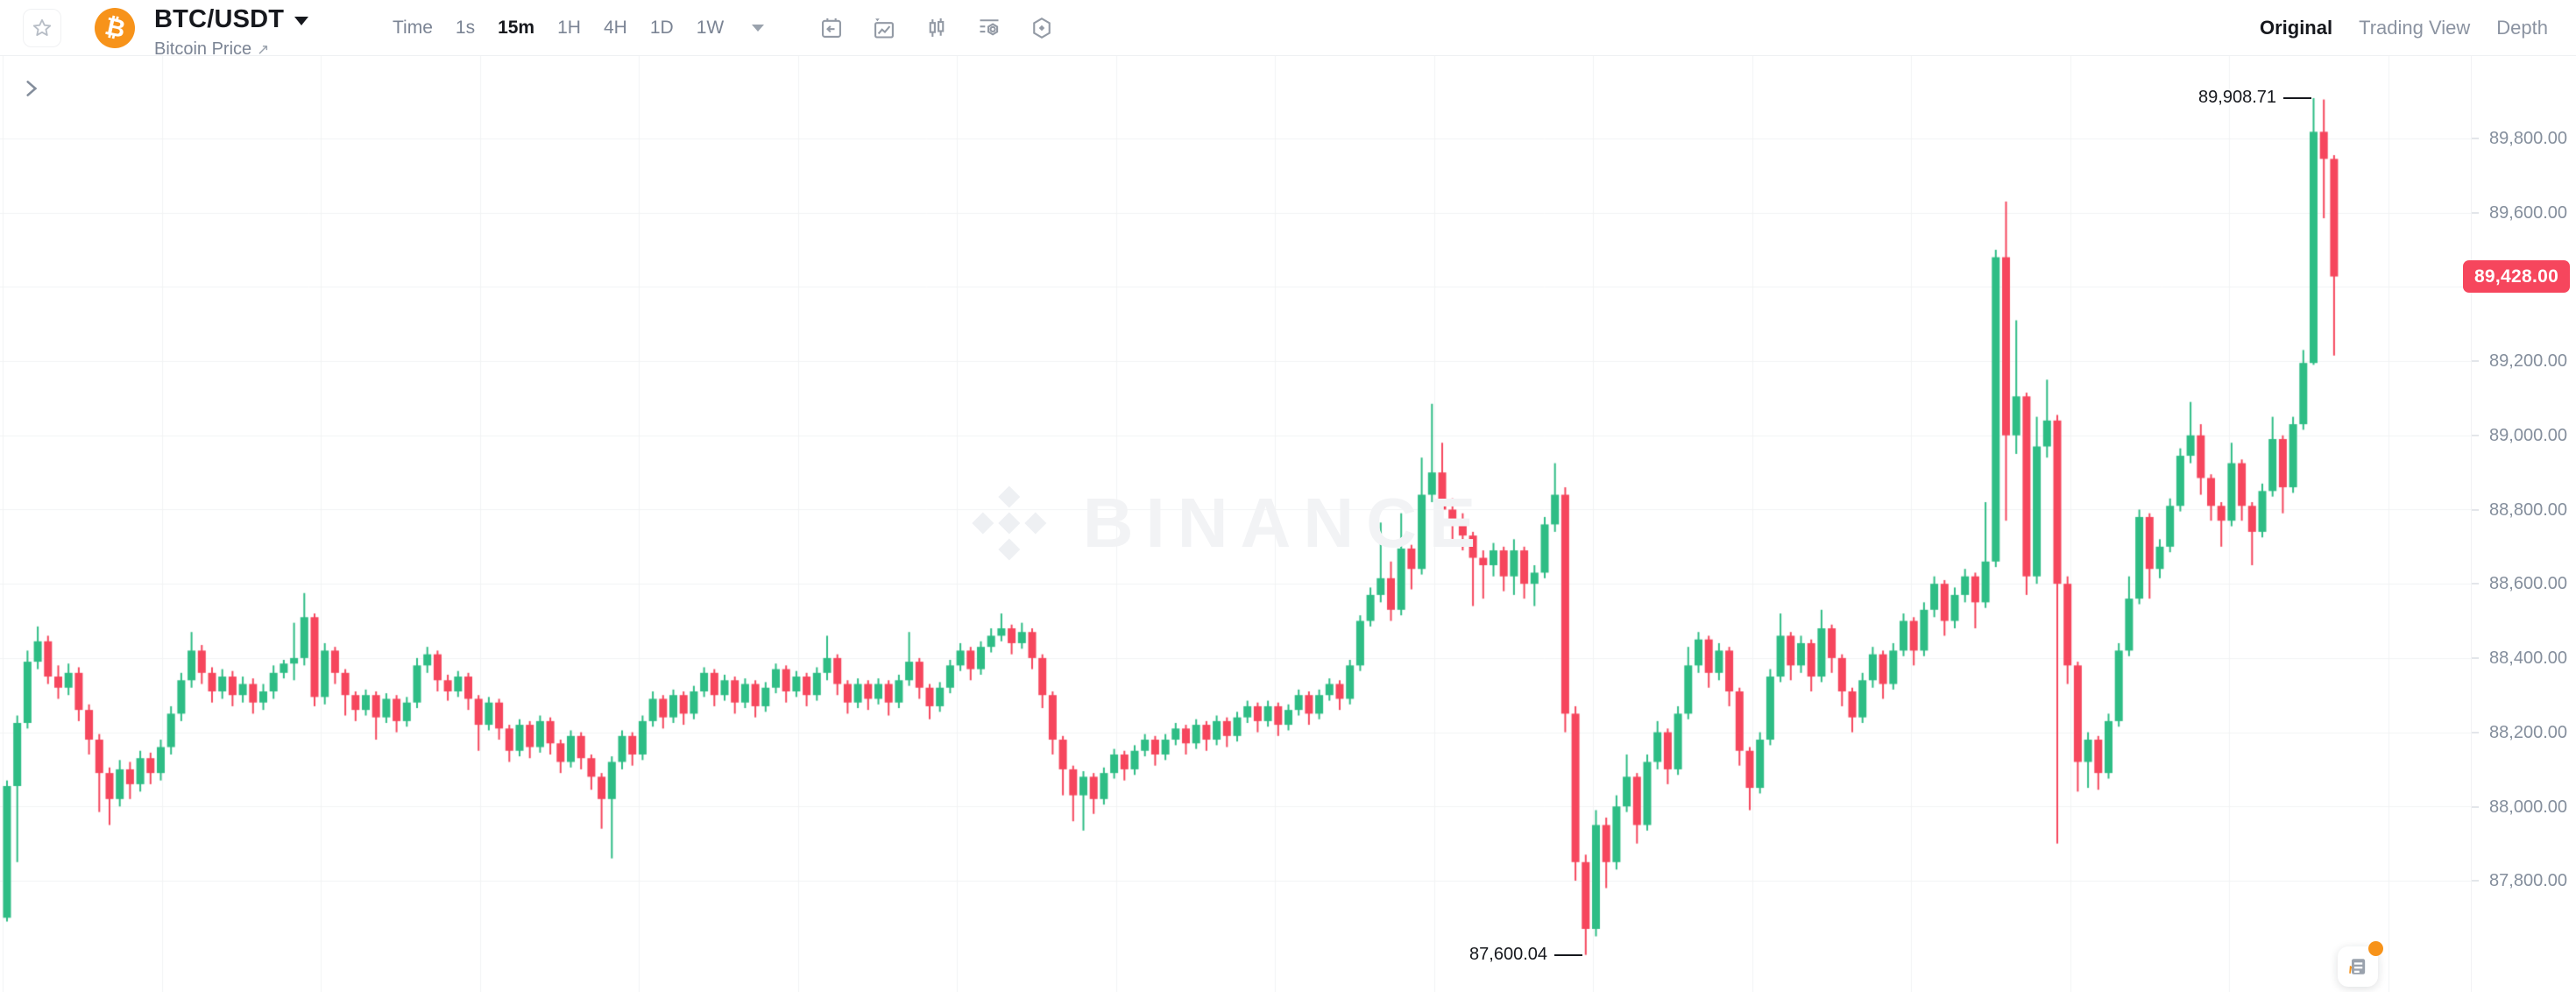 Image resolution: width=2576 pixels, height=992 pixels. What do you see at coordinates (2237, 97) in the screenshot?
I see `high-price-label: 89,908.71` at bounding box center [2237, 97].